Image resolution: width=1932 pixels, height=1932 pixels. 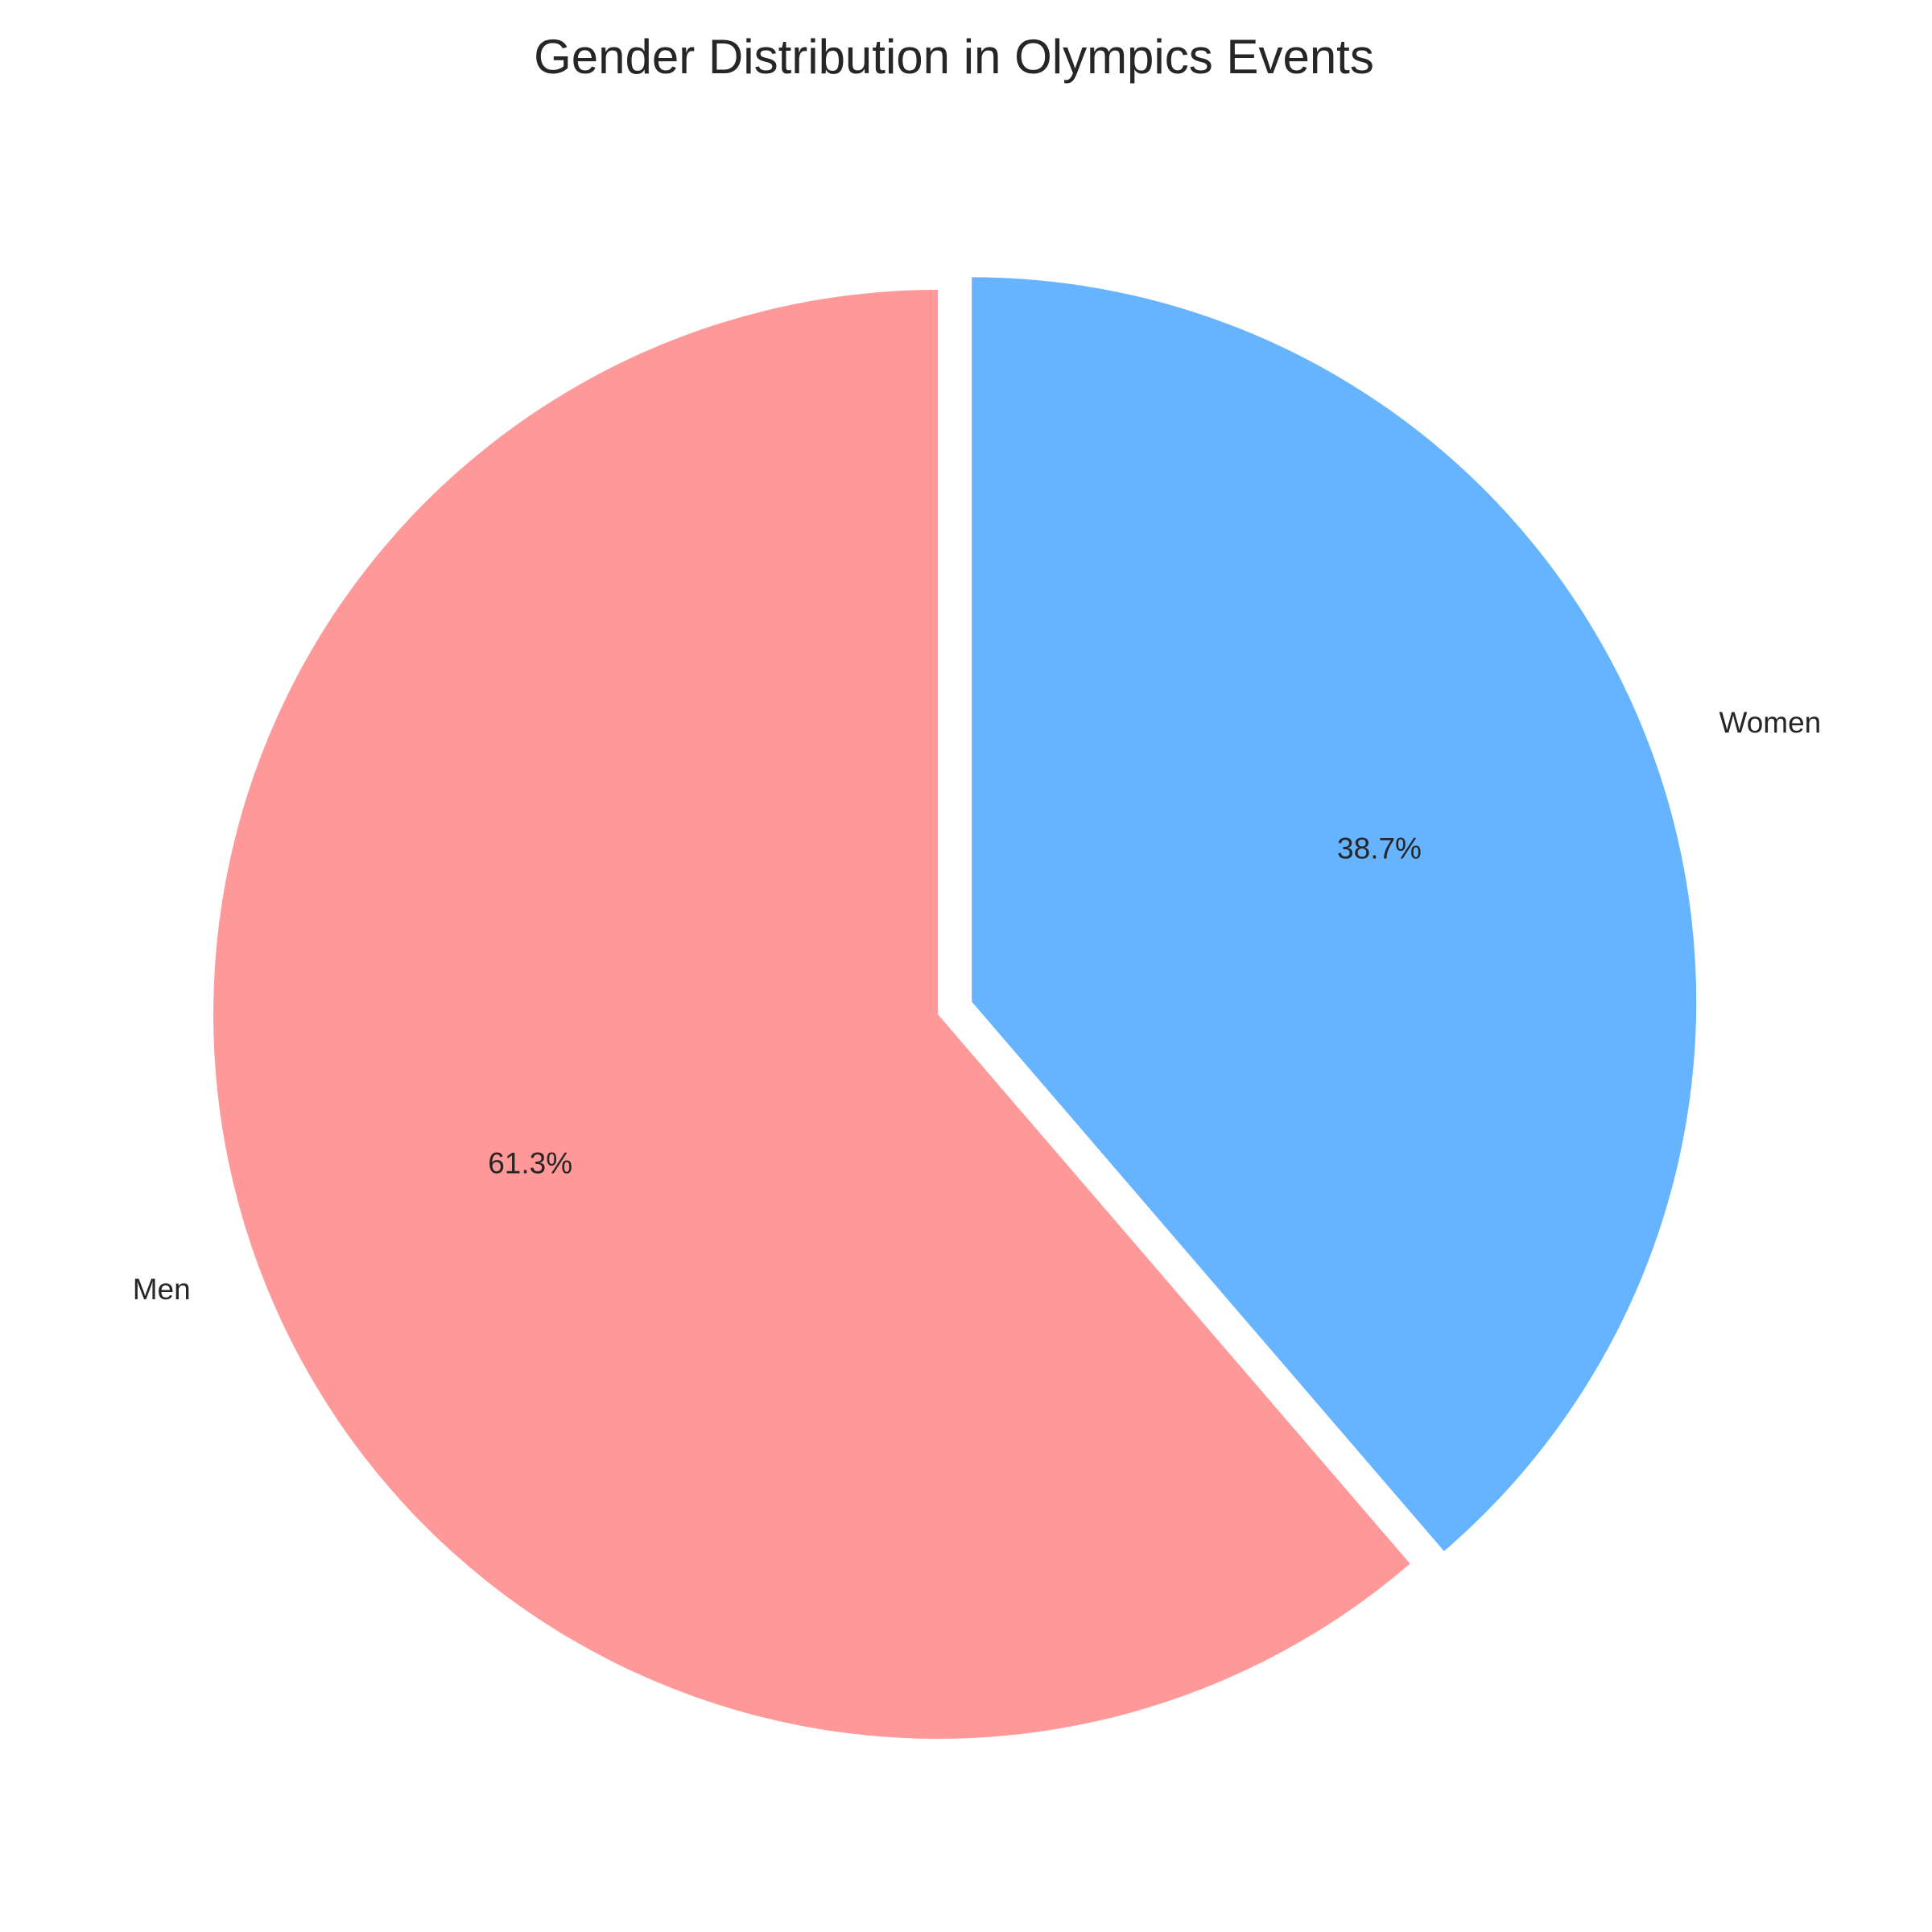 I want to click on chart-title: Gender Distribution in Olympics Events, so click(x=954, y=57).